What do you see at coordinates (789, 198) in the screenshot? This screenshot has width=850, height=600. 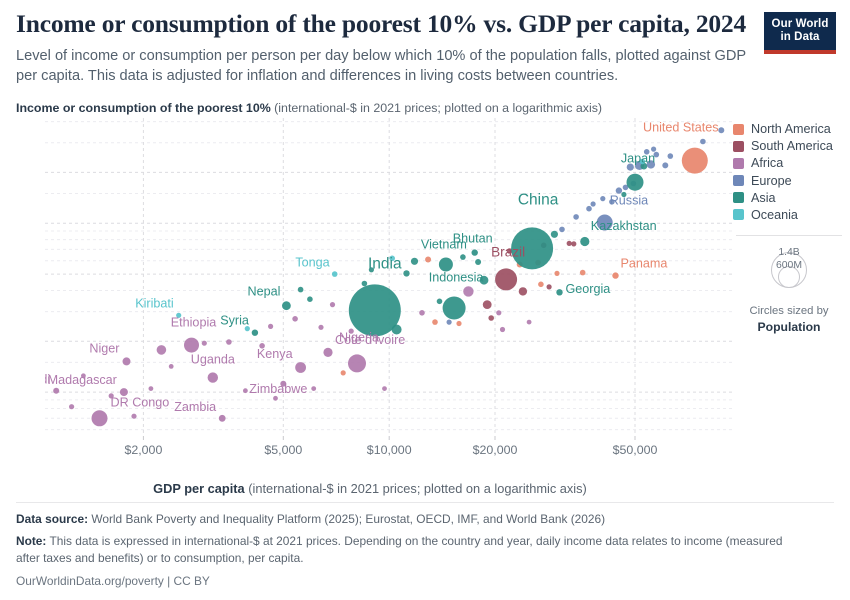 I see `legend-item-asia: Asia` at bounding box center [789, 198].